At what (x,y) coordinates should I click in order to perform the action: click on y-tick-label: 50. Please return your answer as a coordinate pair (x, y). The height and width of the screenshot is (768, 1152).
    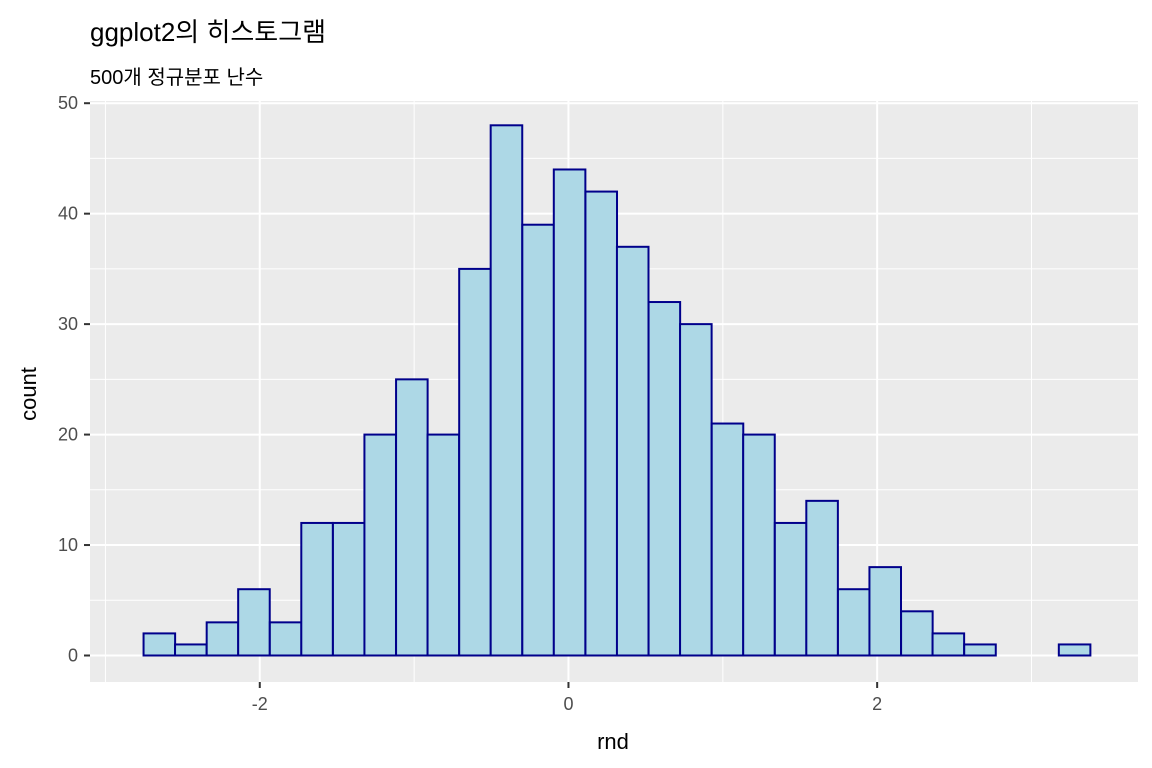
    Looking at the image, I should click on (68, 103).